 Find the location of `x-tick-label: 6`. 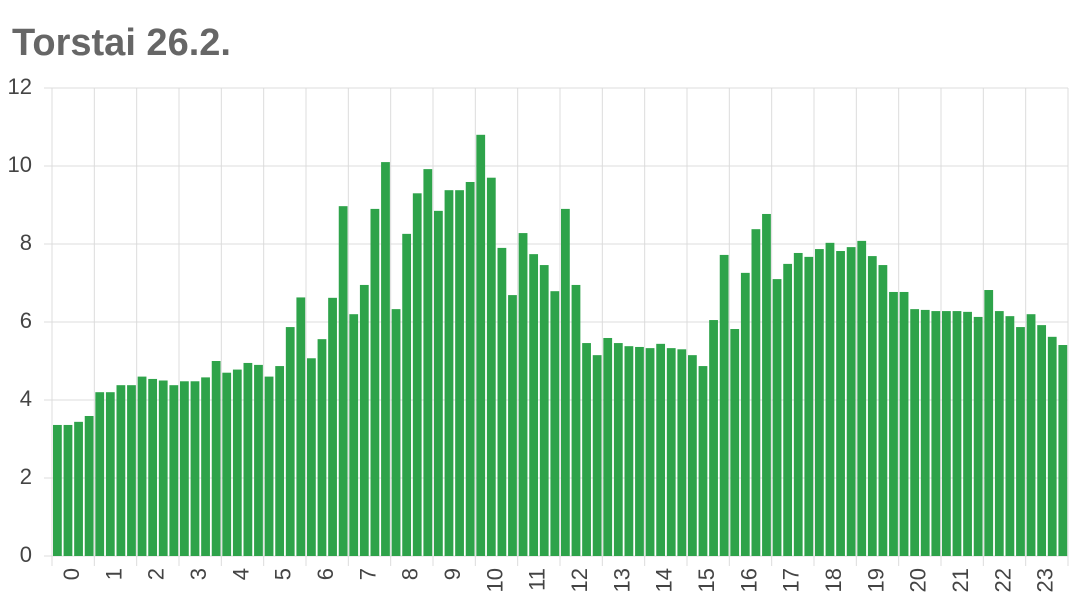

x-tick-label: 6 is located at coordinates (325, 574).